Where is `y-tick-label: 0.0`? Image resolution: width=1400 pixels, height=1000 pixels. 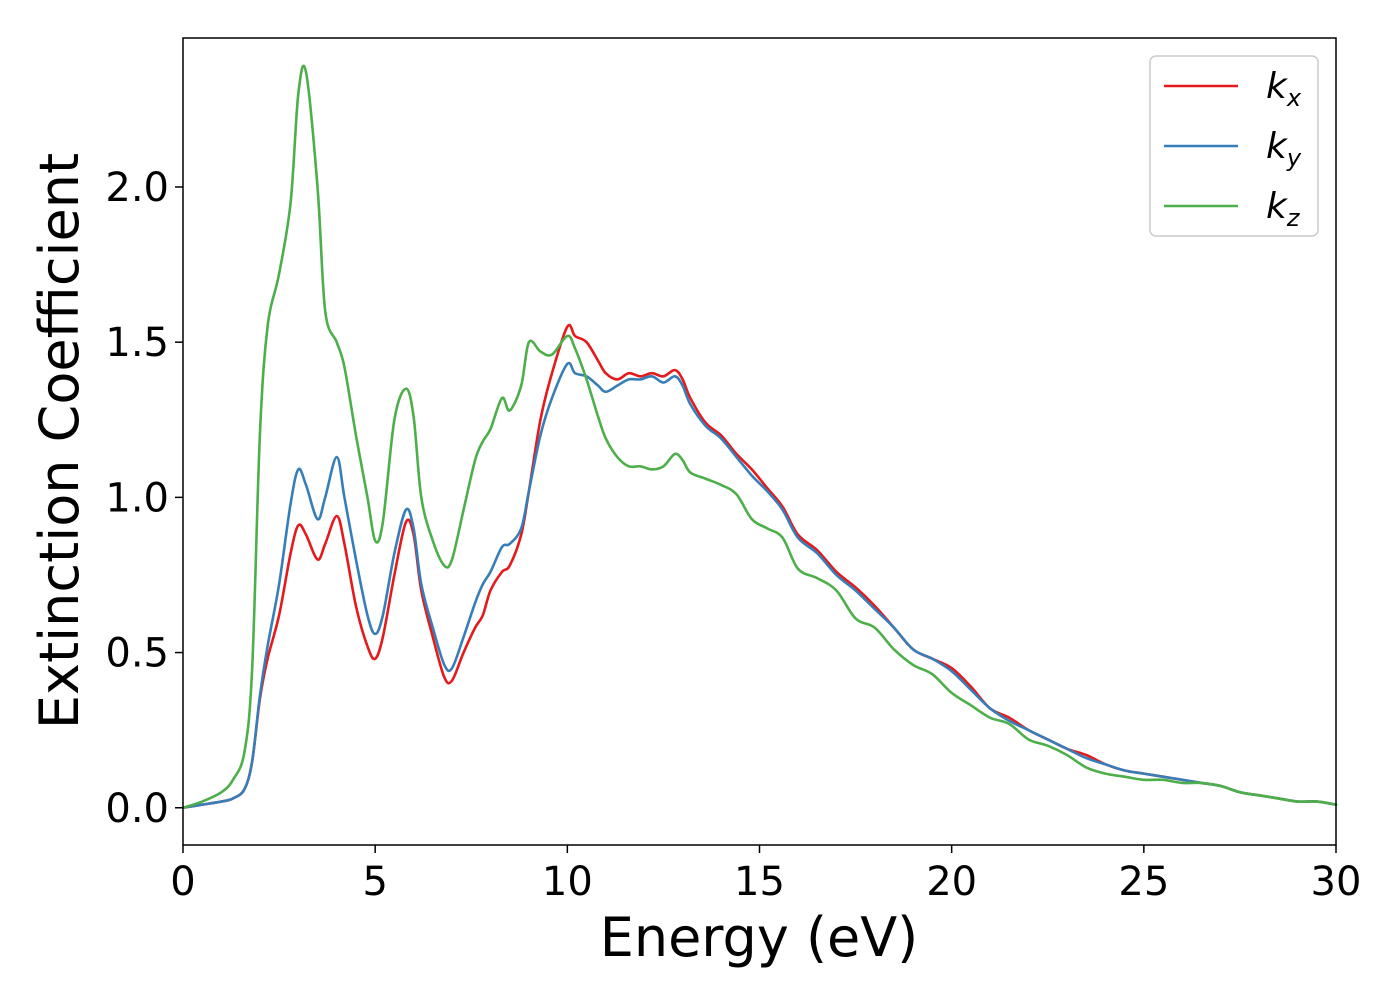
y-tick-label: 0.0 is located at coordinates (137, 809).